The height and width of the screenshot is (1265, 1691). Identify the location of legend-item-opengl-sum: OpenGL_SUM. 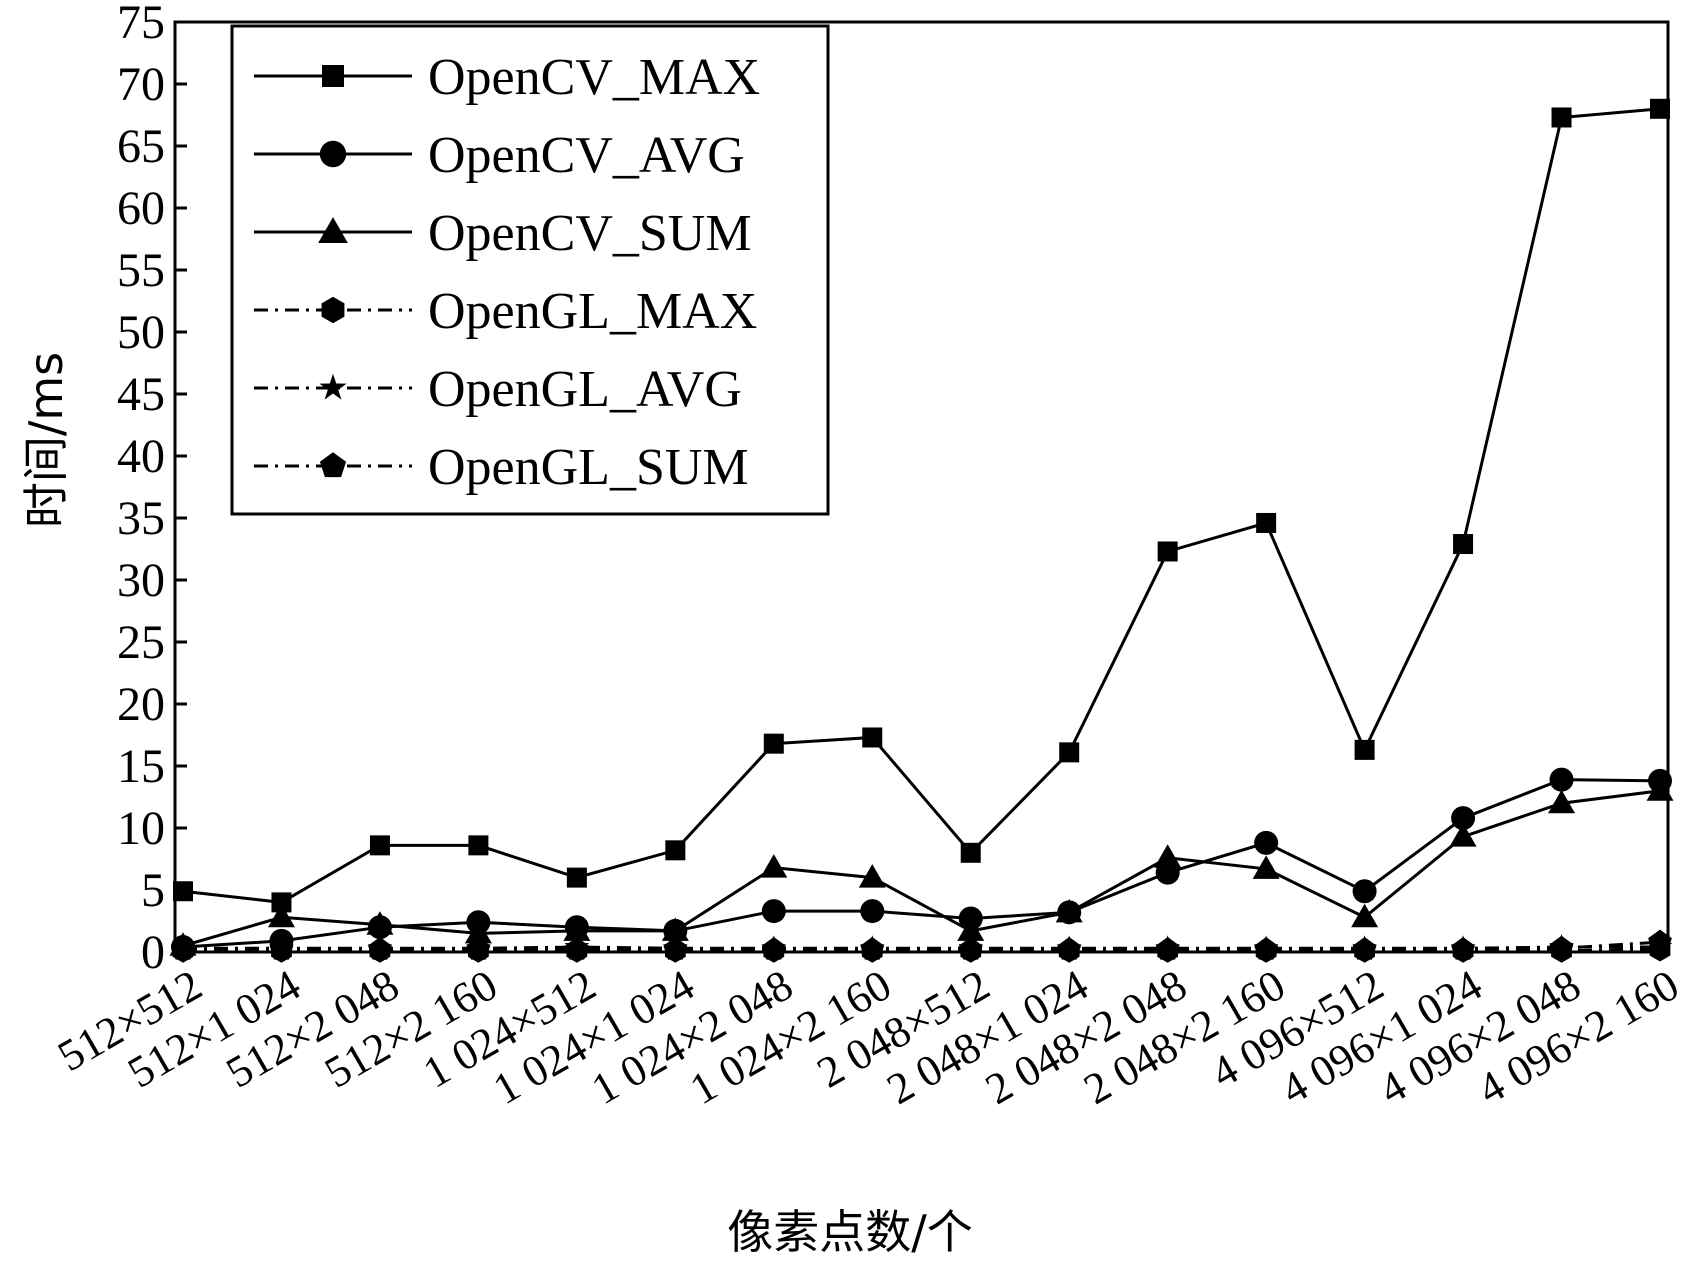
(501, 467).